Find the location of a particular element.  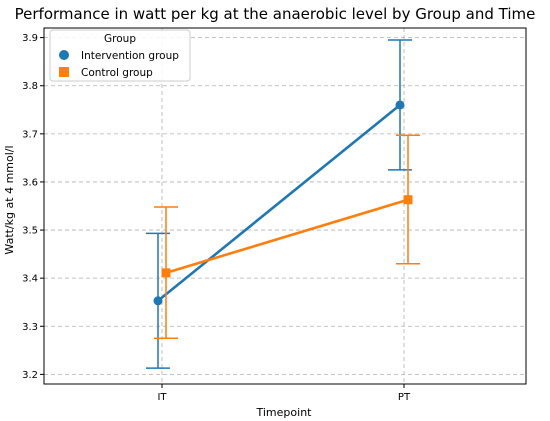

y-axis: 3.2 3.3 3.4 3.5 3.6 3.7 3.8 3.9 is located at coordinates (33, 207).